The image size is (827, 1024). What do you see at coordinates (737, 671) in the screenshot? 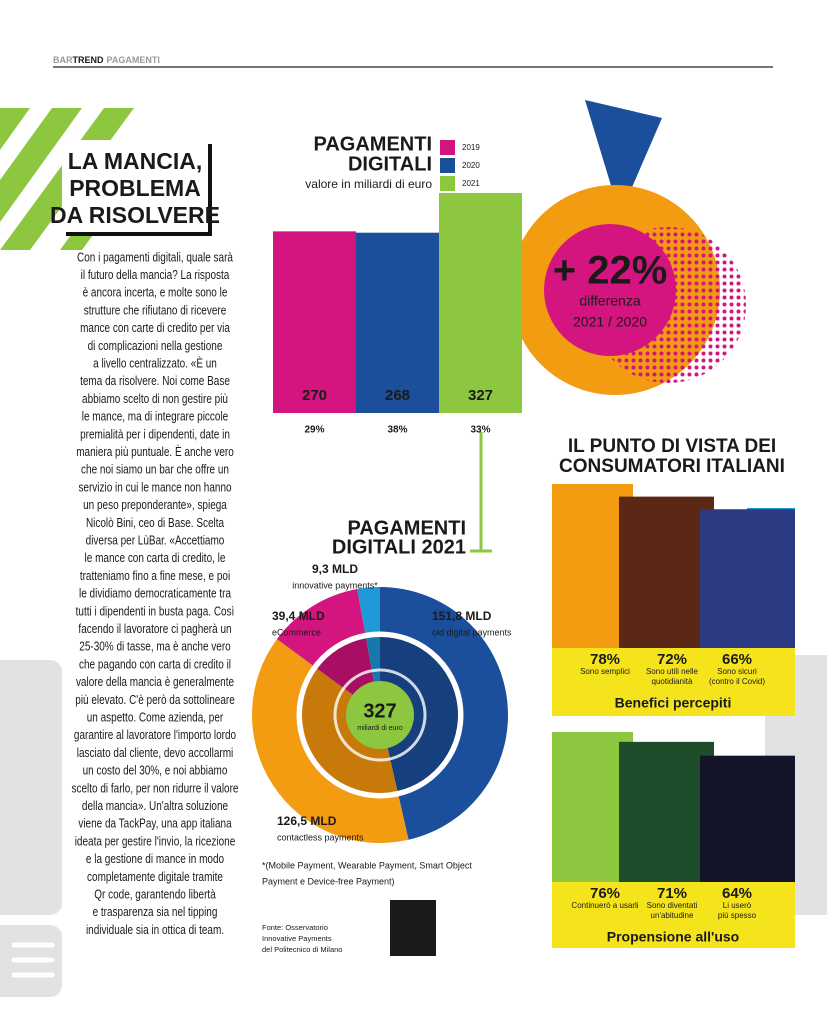
I see `caption: Sono sicuri` at bounding box center [737, 671].